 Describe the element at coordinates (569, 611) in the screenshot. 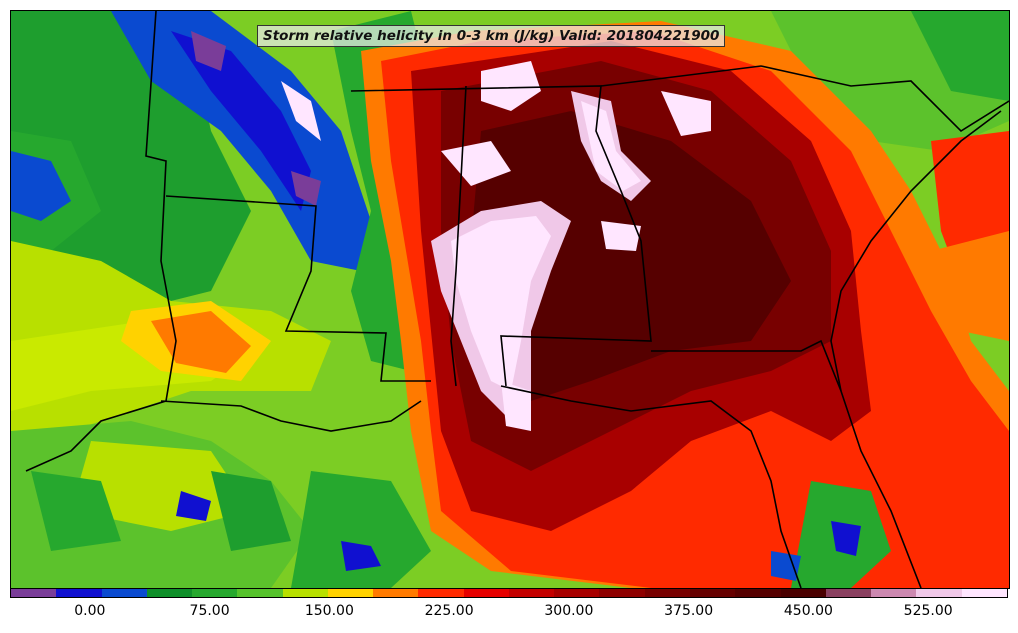

I see `colorbar-tick-label: 300.00` at that location.